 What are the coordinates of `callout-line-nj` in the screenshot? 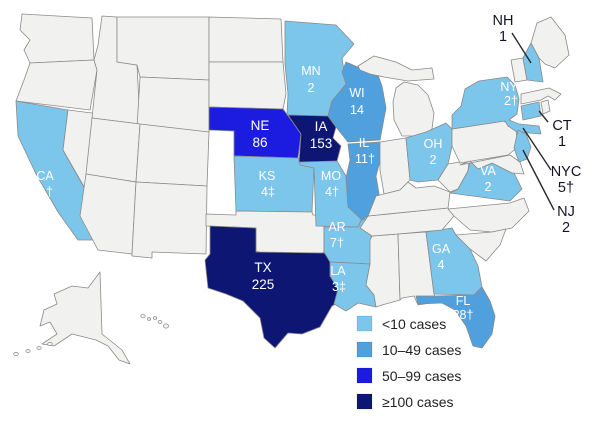 It's located at (538, 180).